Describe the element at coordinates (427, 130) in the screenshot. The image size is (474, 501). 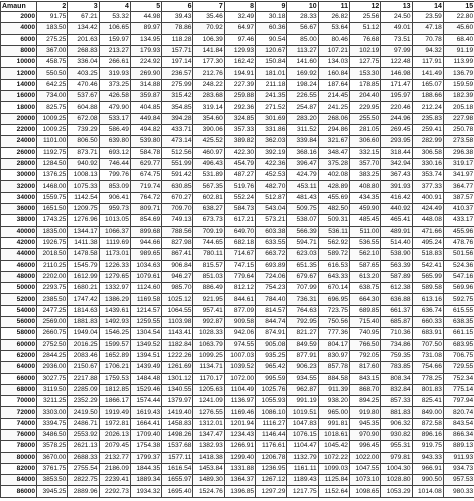
I see `installment-cell: 259.41` at that location.